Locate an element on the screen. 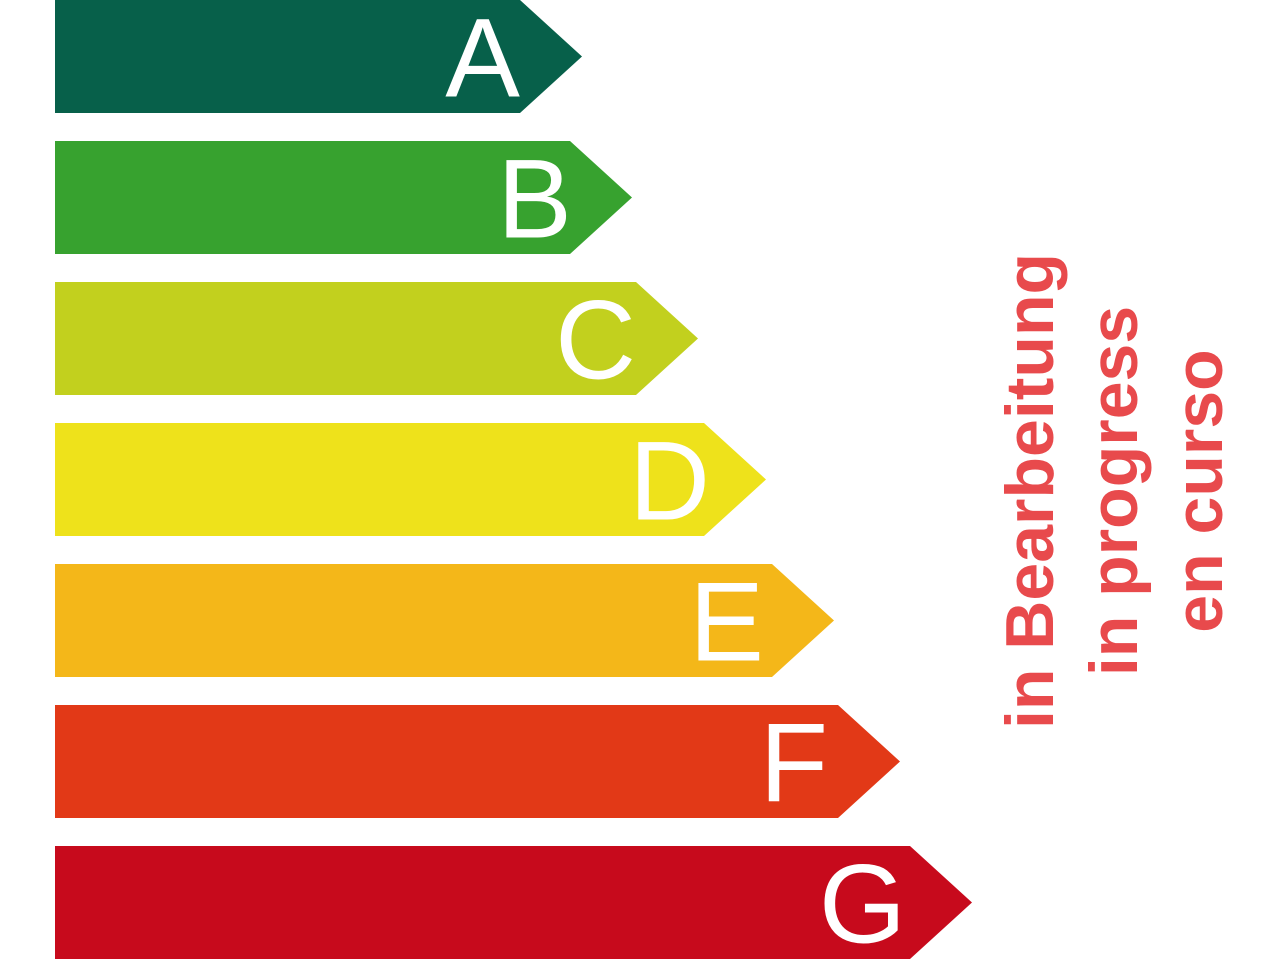 This screenshot has height=960, width=1280. class-letter: B is located at coordinates (534, 199).